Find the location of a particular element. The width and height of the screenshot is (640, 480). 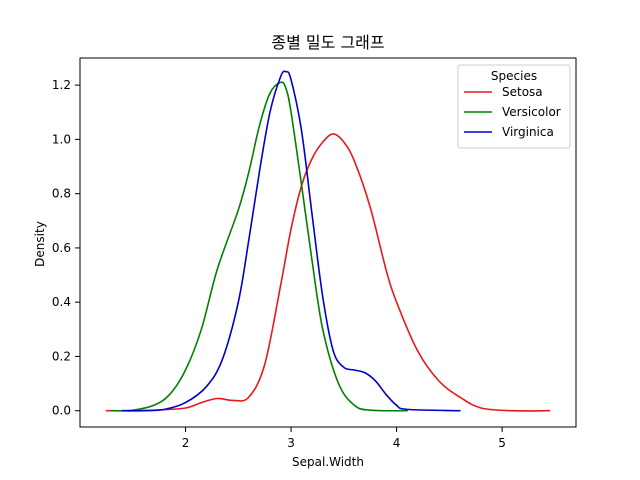

x-axis-label: Sepal.Width is located at coordinates (328, 462).